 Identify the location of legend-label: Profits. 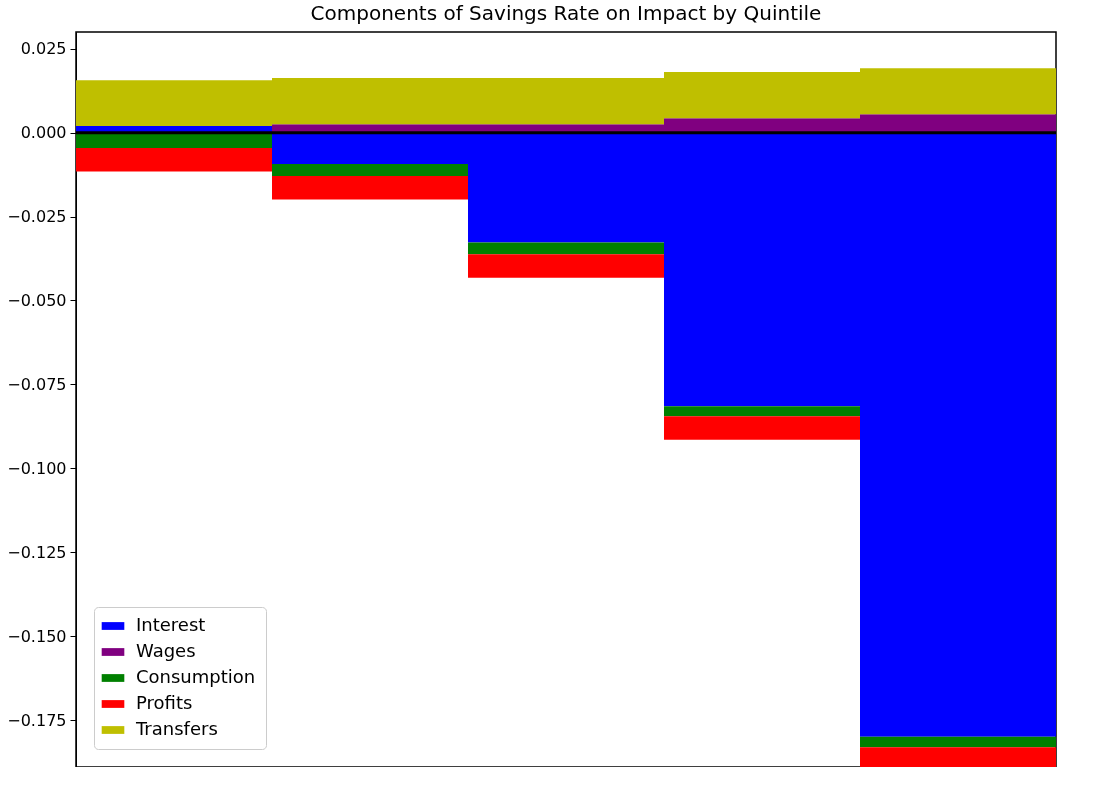
(164, 702).